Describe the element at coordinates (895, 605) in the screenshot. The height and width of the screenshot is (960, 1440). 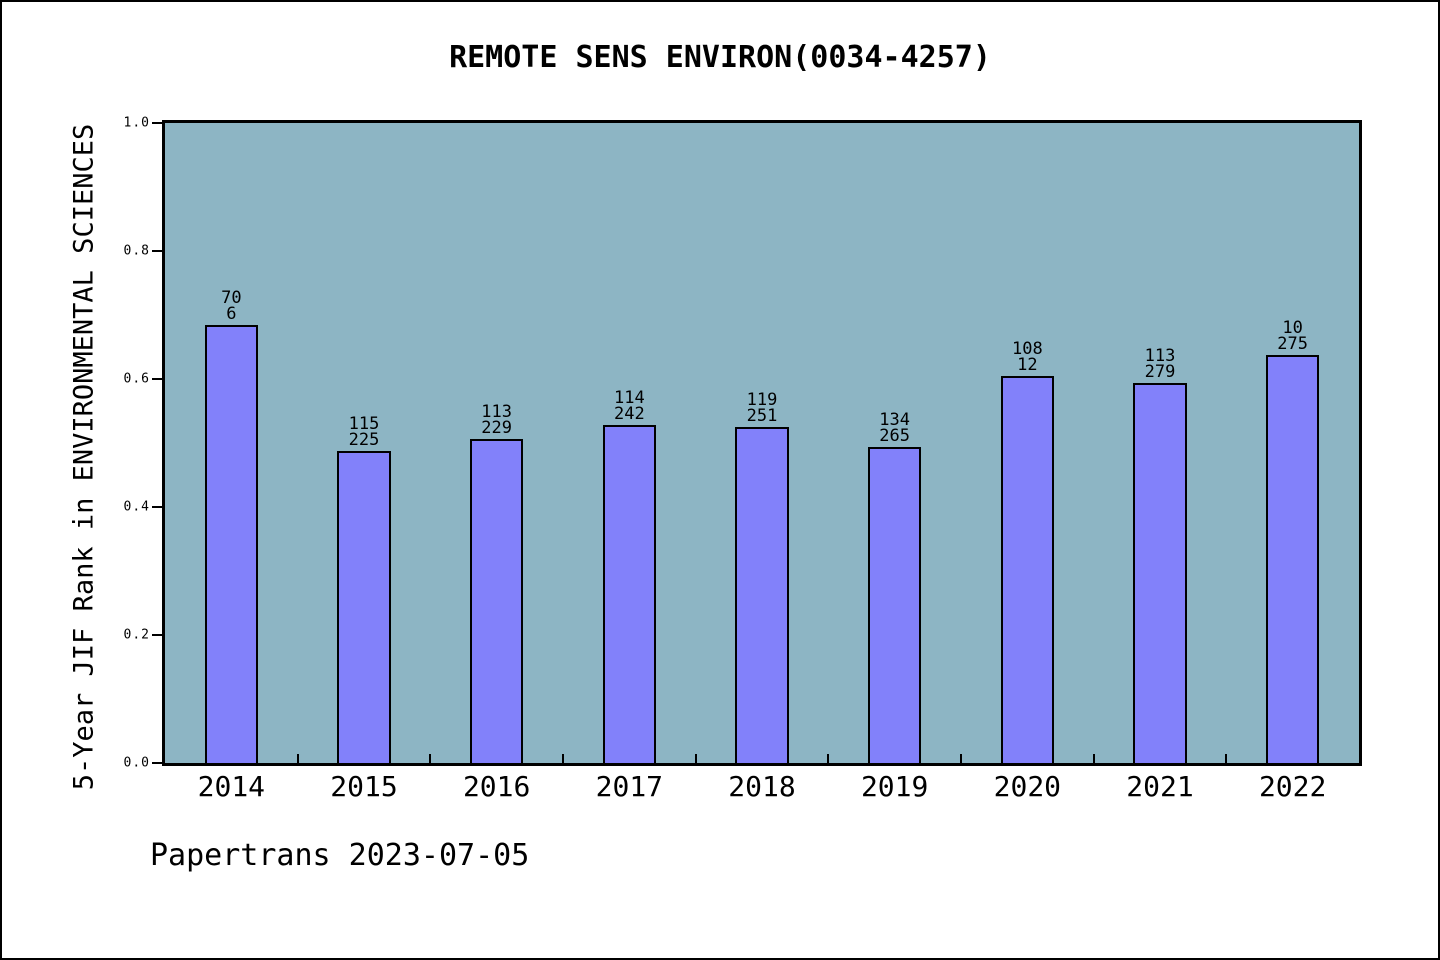
I see `bar-2019` at that location.